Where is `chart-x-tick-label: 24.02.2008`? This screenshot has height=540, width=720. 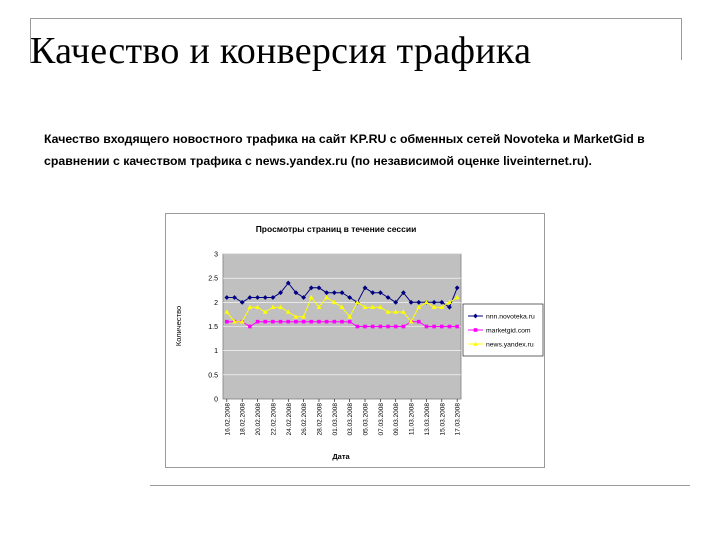 chart-x-tick-label: 24.02.2008 is located at coordinates (289, 419).